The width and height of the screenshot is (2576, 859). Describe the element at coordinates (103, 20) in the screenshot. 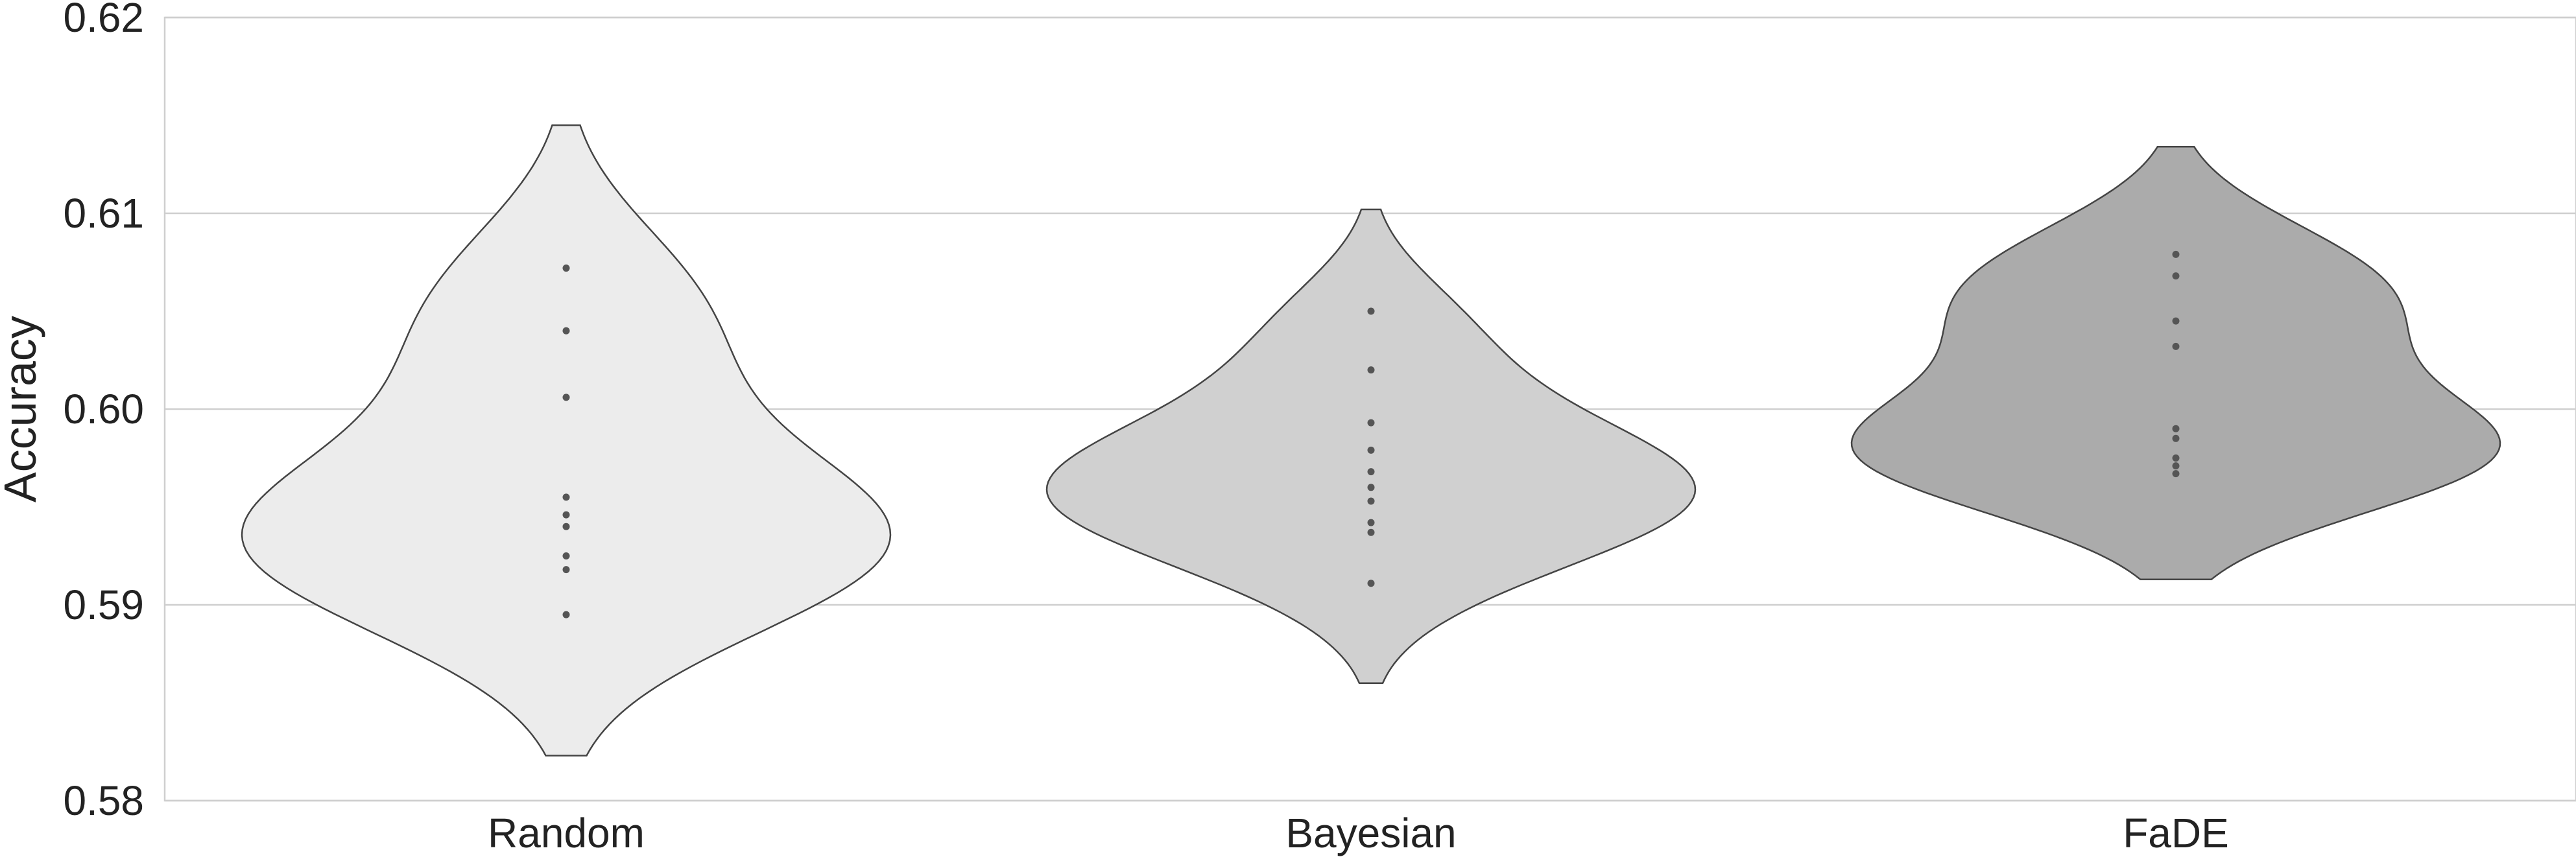

I see `y-tick-label: 0.62` at that location.